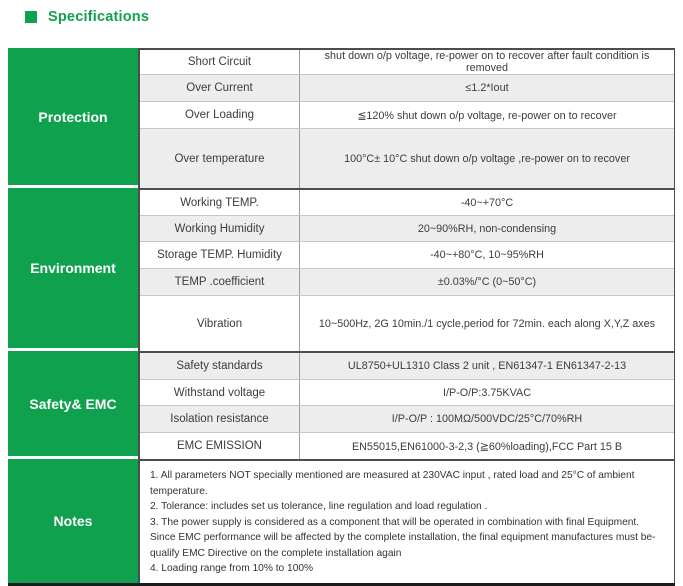 The width and height of the screenshot is (683, 586). I want to click on page-header: Specifications, so click(87, 17).